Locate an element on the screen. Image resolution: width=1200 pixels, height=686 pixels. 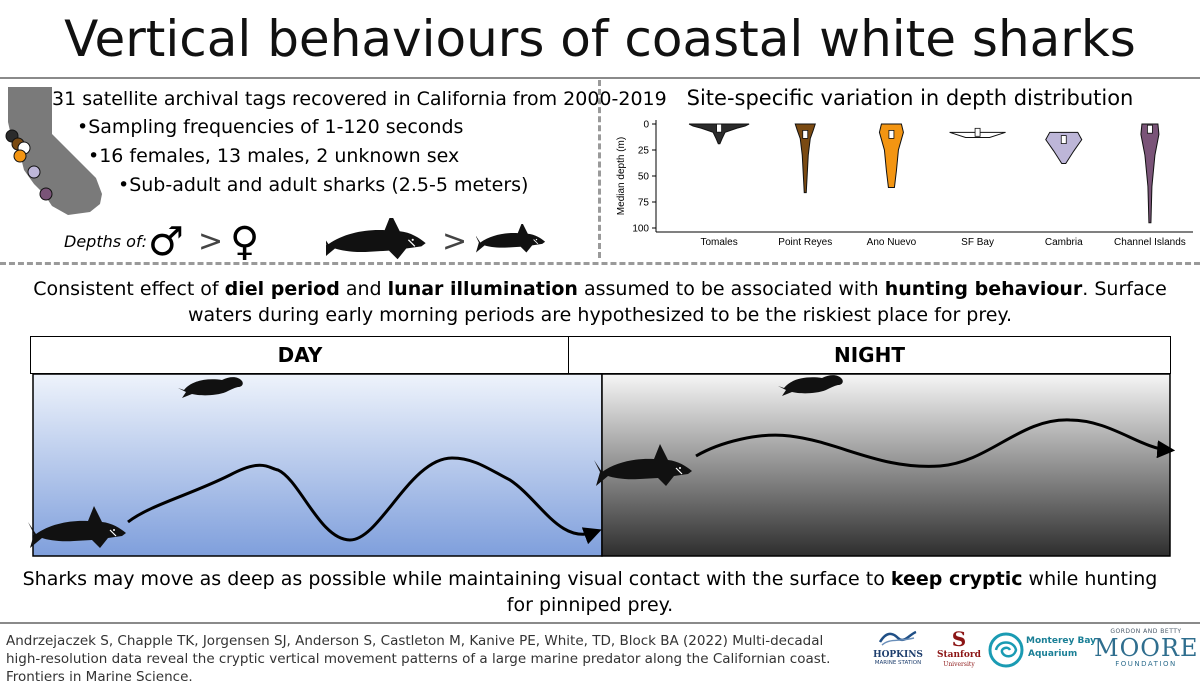
stanford-logo: S Stanford University is located at coordinates (959, 650).